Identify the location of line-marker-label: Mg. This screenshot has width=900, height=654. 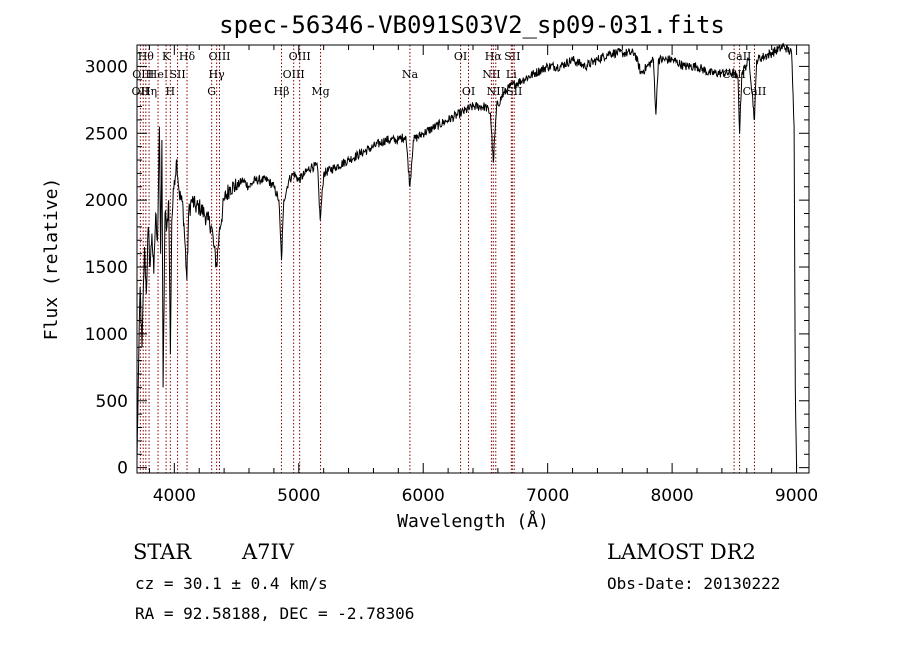
(320, 91).